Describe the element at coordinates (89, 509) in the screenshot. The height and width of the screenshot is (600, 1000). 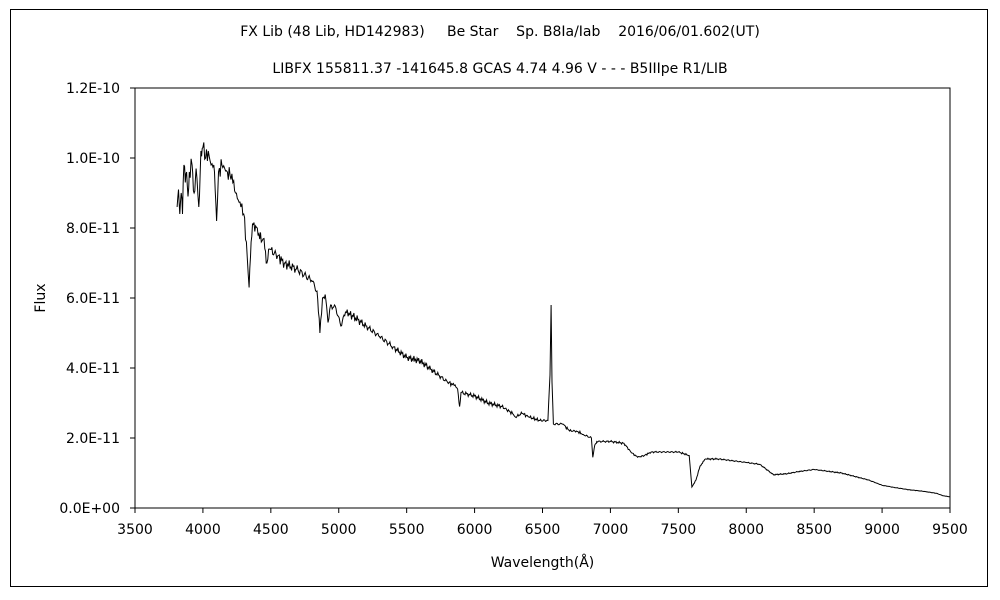
I see `y-tick-label: 0.0E+00` at that location.